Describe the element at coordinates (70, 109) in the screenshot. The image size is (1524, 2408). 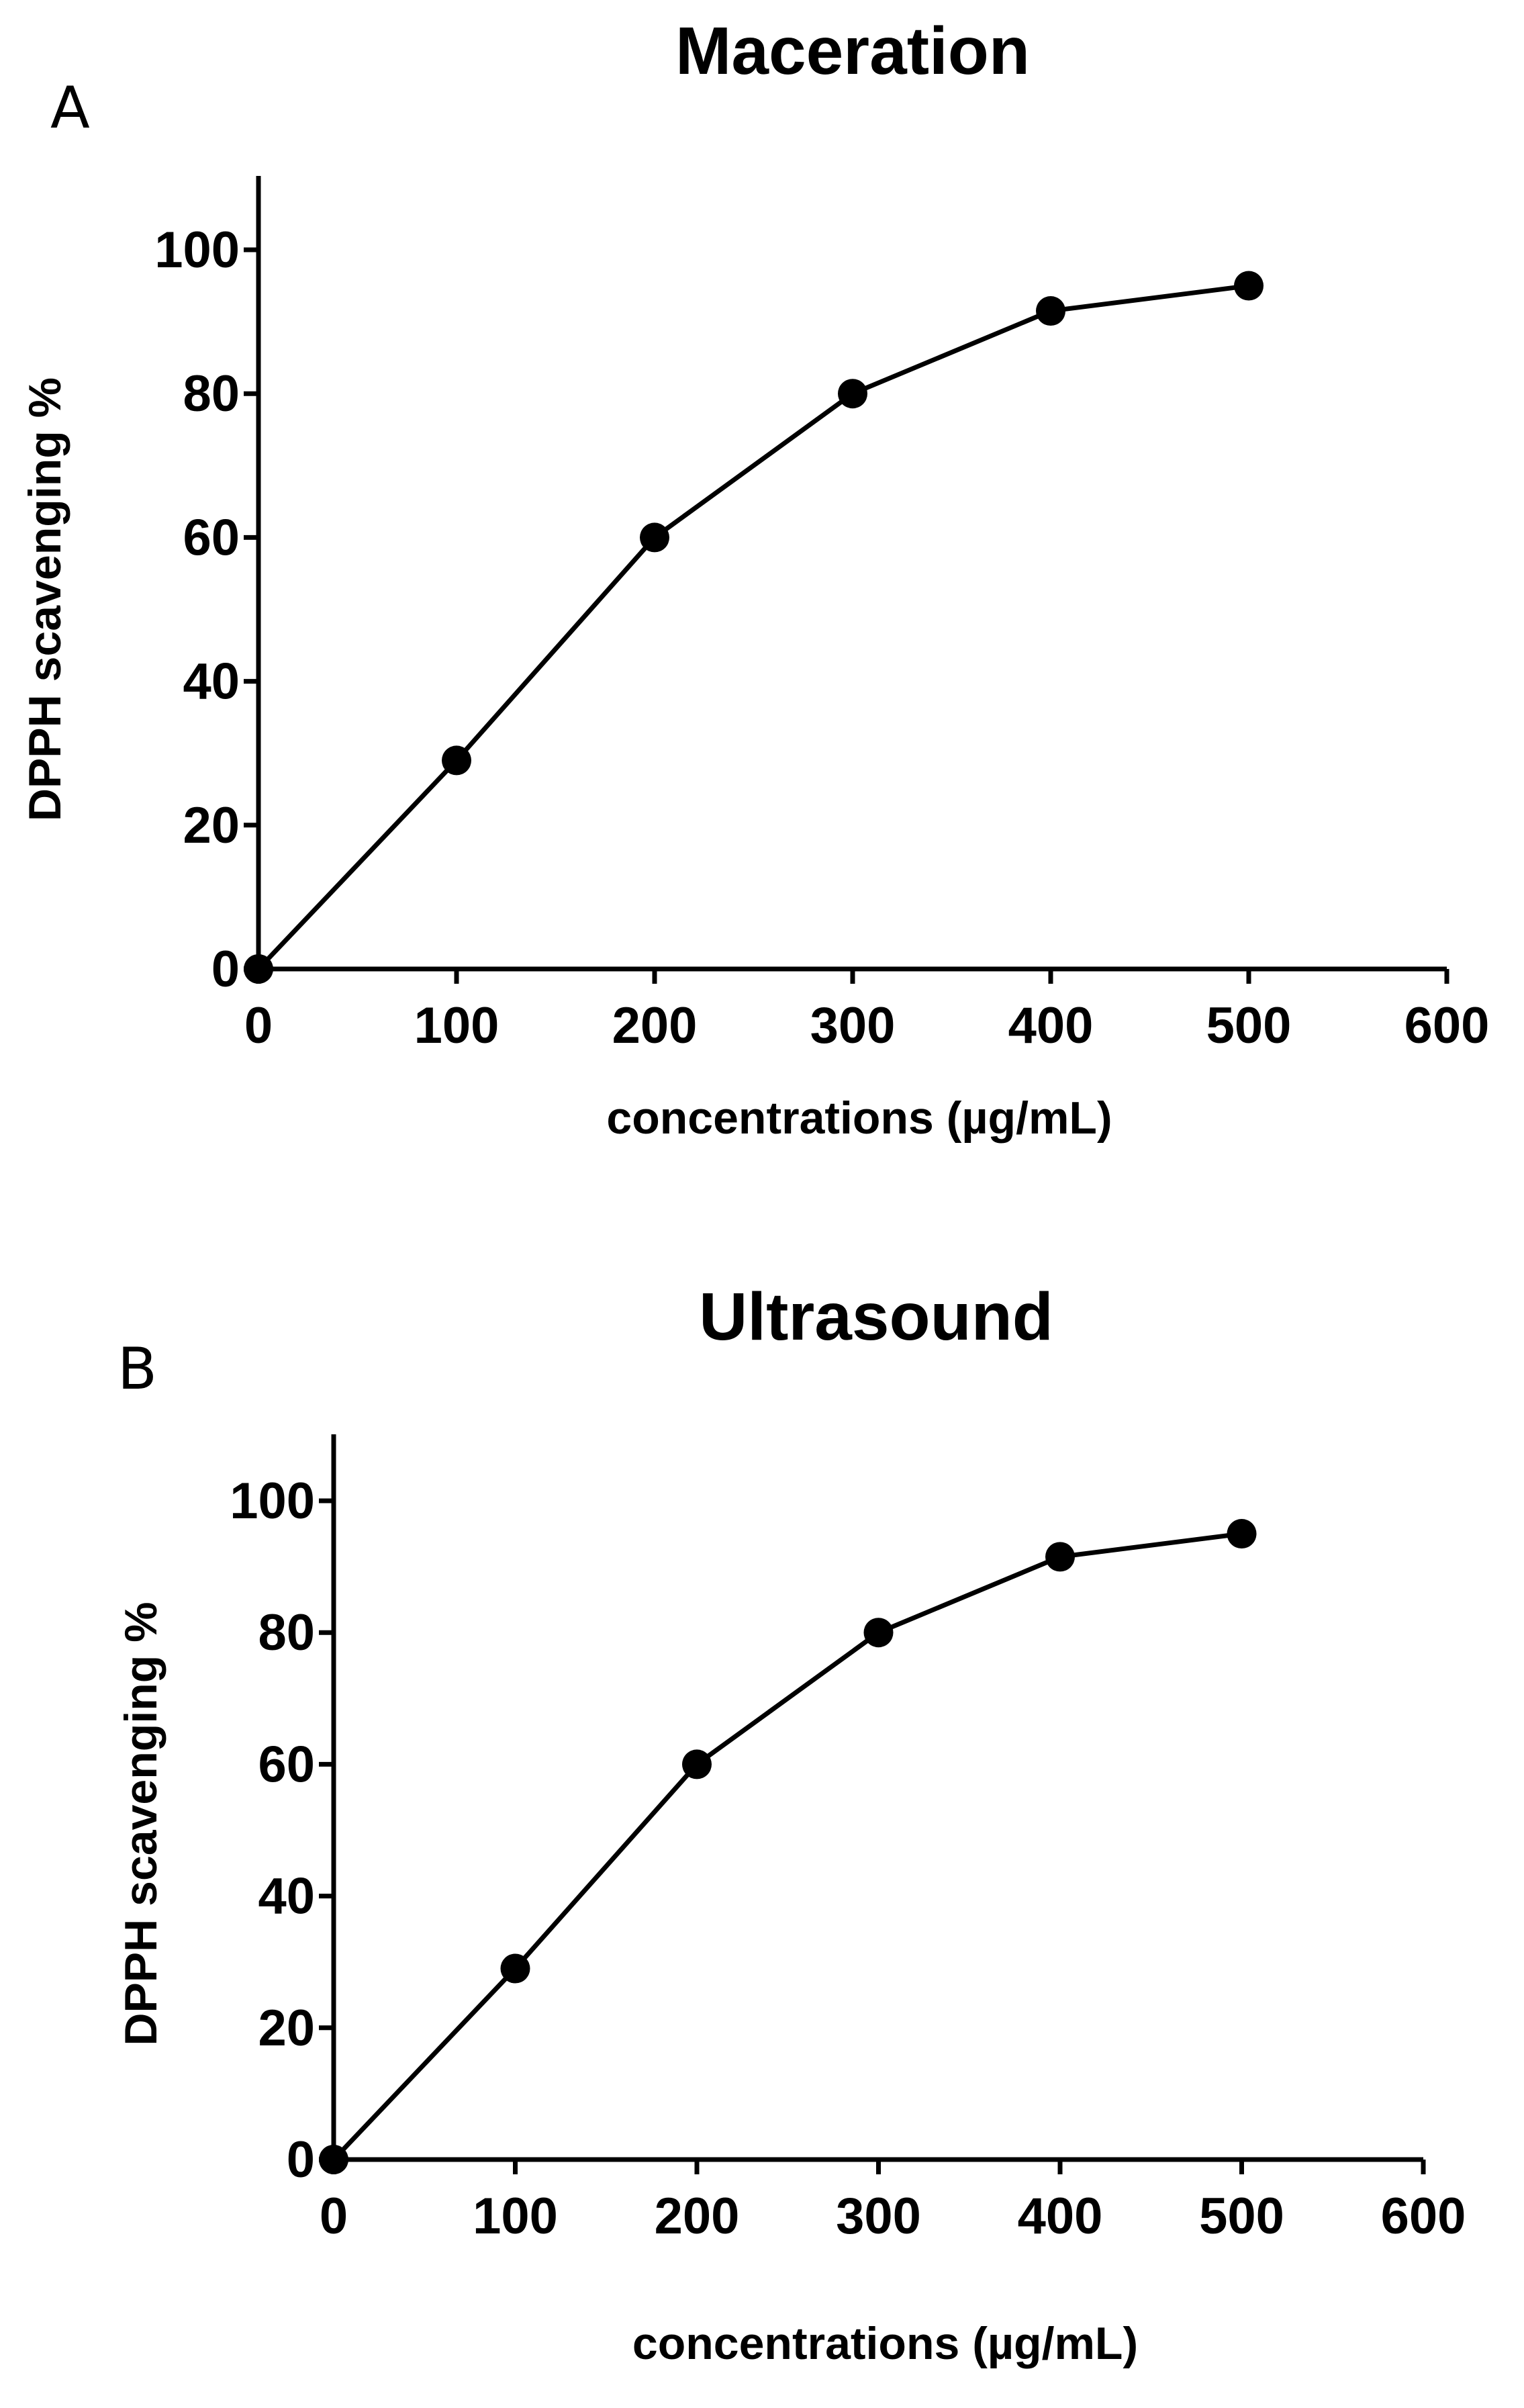
I see `panel-letter: A` at that location.